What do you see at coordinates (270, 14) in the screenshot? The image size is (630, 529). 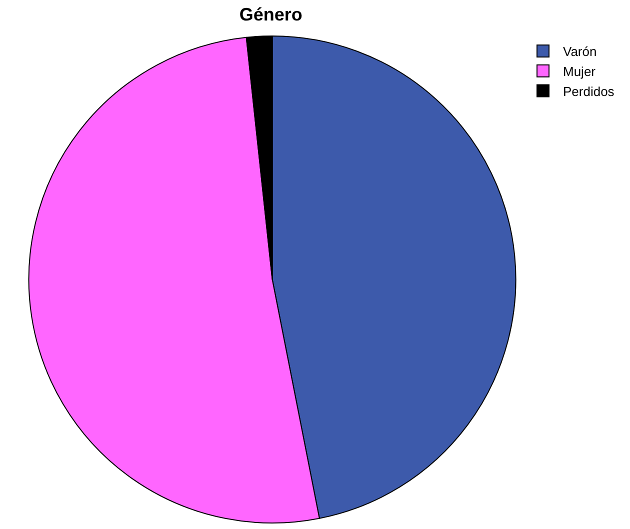 I see `chart-title: Género` at bounding box center [270, 14].